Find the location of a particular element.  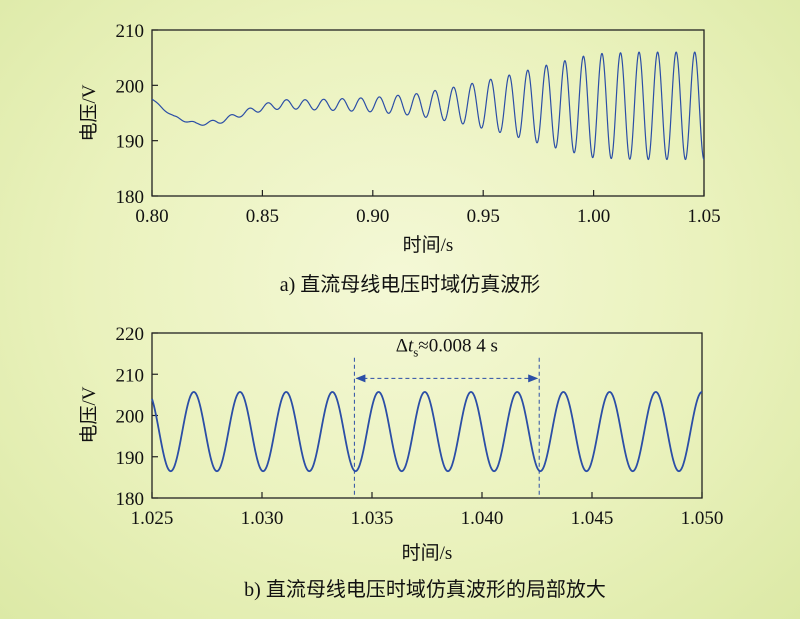

x-tick-label: 1.035 is located at coordinates (372, 518).